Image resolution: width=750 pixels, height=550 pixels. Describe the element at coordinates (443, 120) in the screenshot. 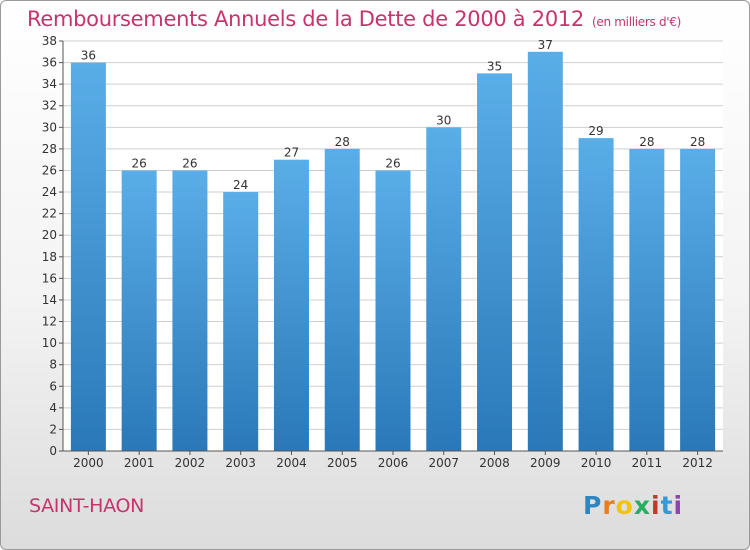

I see `value-label: 30` at that location.